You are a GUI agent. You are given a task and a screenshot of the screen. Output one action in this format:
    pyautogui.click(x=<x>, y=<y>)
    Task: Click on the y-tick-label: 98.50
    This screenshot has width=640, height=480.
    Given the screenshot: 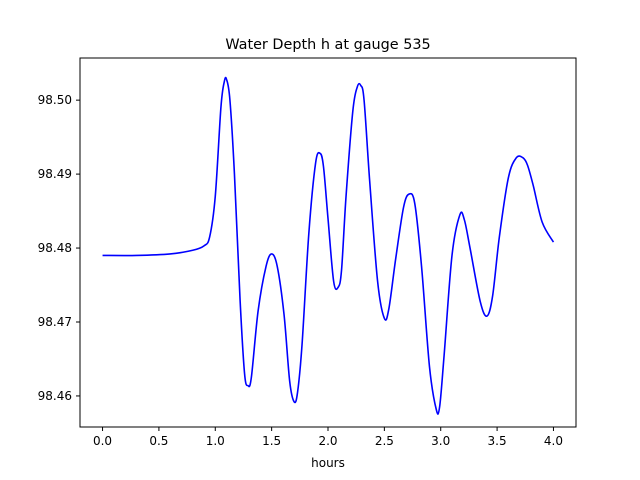 What is the action you would take?
    pyautogui.click(x=55, y=100)
    